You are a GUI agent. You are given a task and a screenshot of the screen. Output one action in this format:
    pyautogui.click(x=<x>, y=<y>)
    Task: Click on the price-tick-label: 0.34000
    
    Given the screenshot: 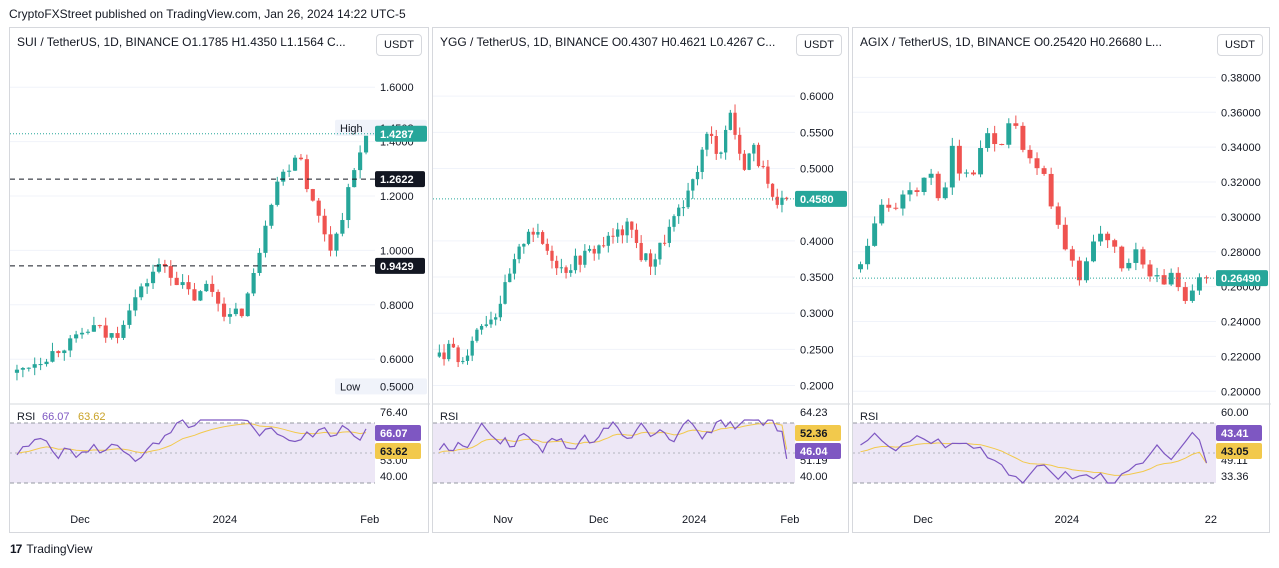 What is the action you would take?
    pyautogui.click(x=1241, y=148)
    